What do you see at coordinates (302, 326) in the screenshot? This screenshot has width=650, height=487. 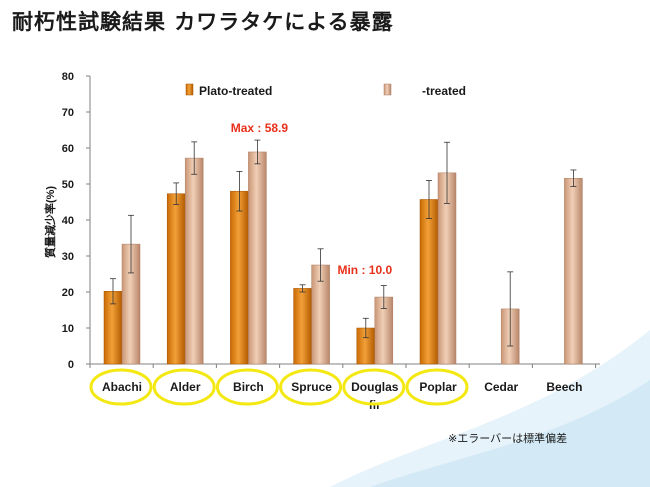 I see `bar-treated-spruce` at bounding box center [302, 326].